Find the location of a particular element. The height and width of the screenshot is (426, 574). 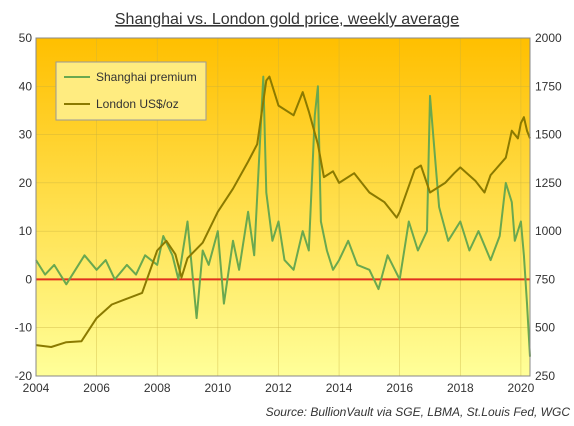

x-tick-label: 2014 is located at coordinates (339, 388).